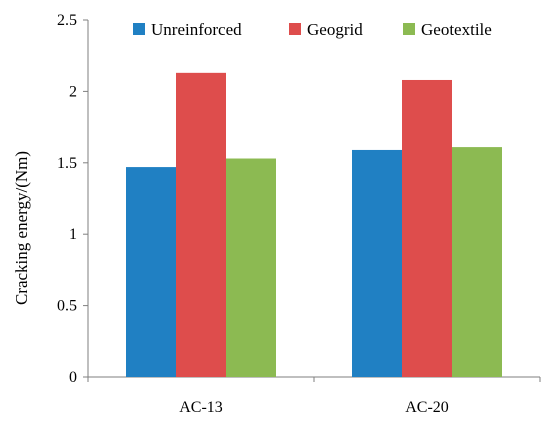  I want to click on legend: Unreinforced Geogrid Geotextile, so click(312, 29).